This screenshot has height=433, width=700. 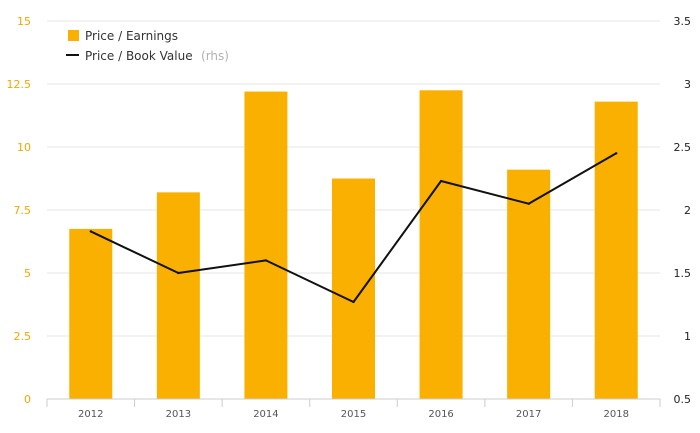 I want to click on line-point-2016, so click(x=441, y=181).